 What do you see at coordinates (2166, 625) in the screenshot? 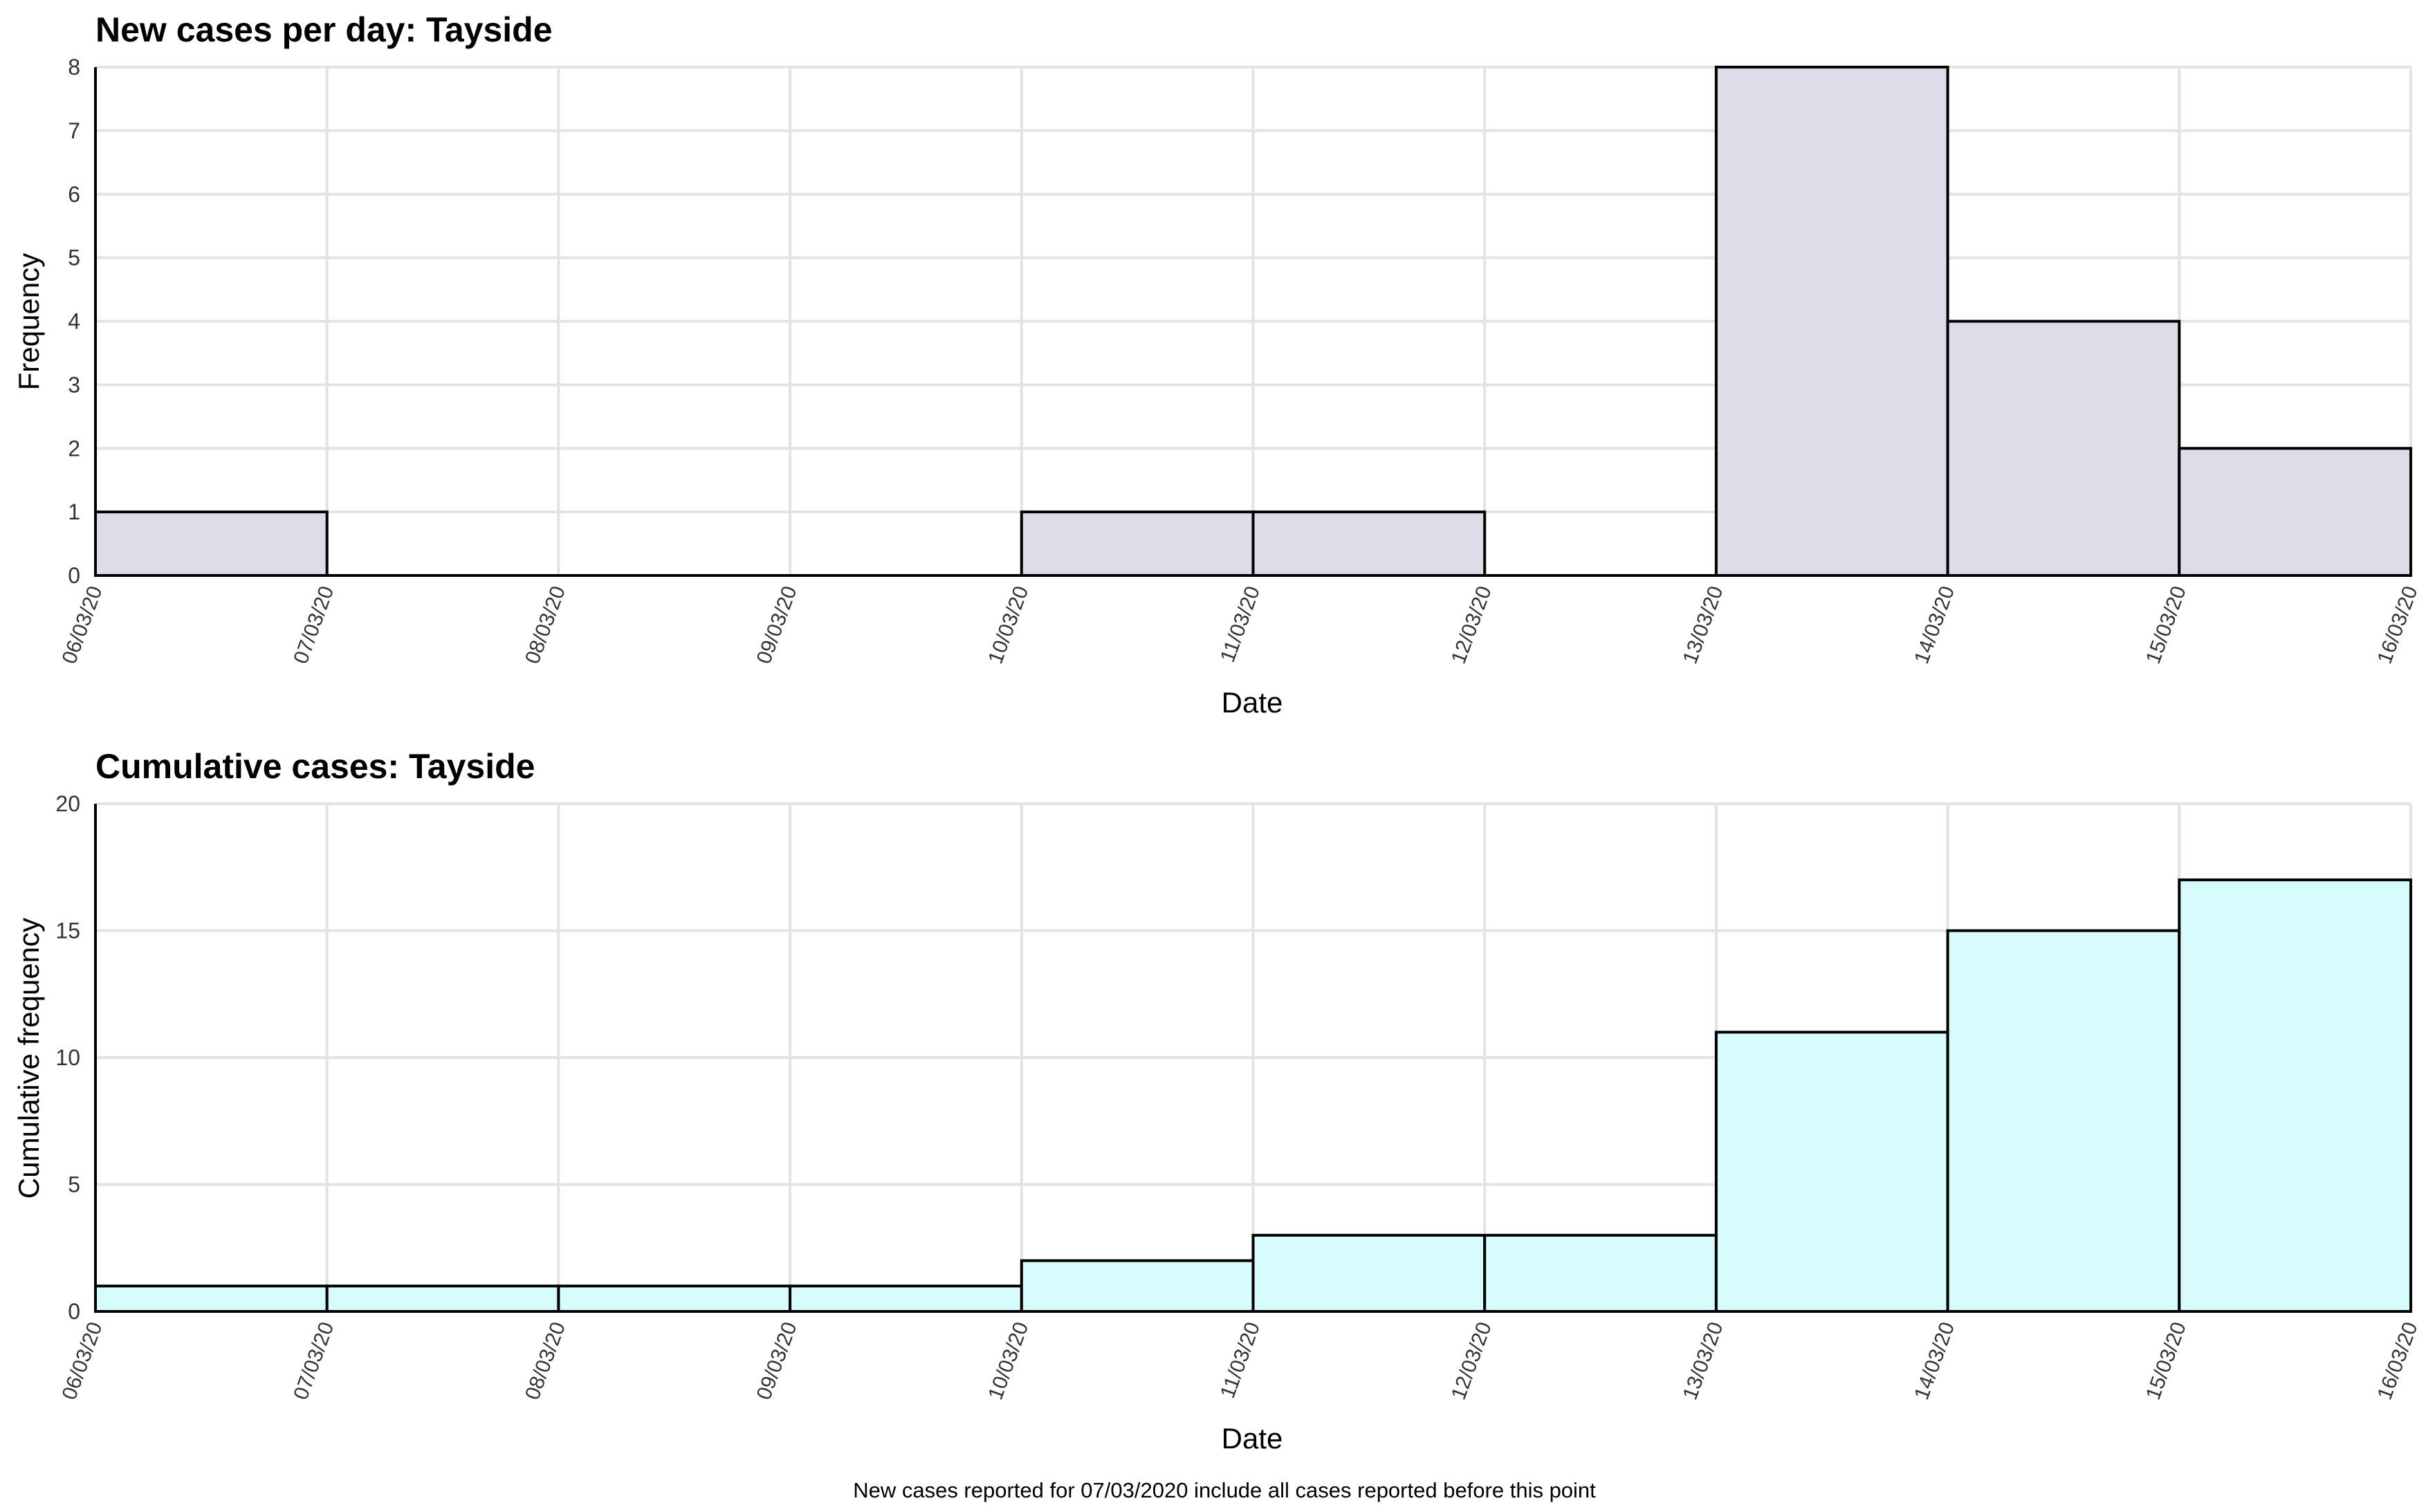
I see `daily-x-tick-label: 15/03/20` at bounding box center [2166, 625].